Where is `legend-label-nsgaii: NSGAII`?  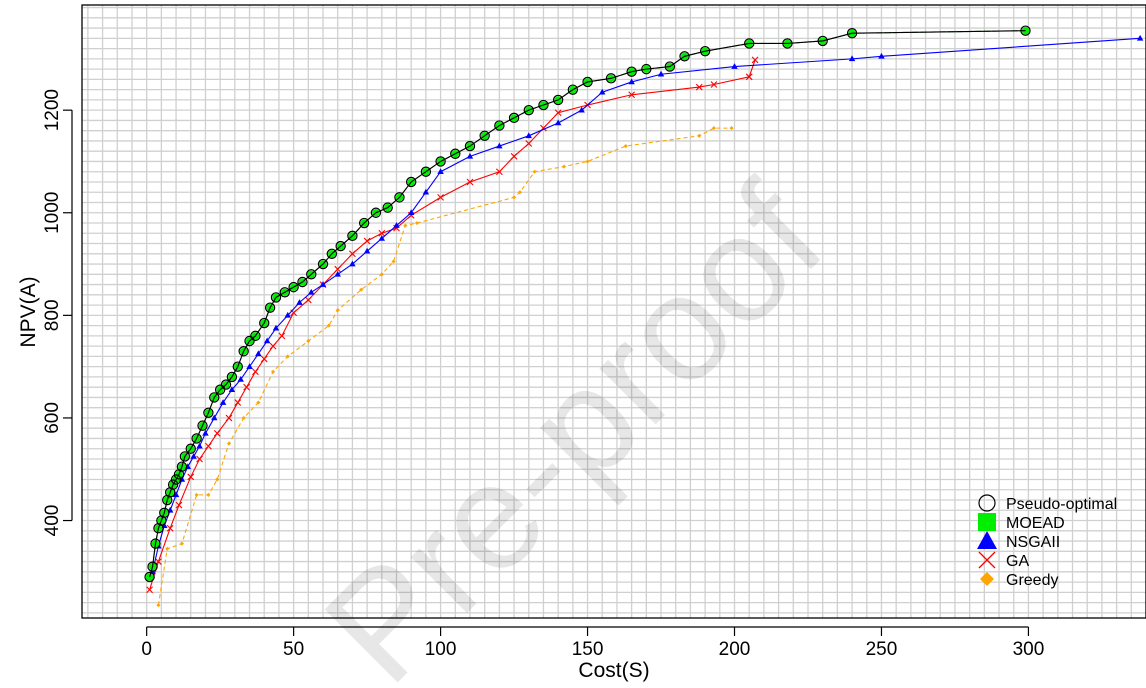
legend-label-nsgaii: NSGAII is located at coordinates (1033, 542).